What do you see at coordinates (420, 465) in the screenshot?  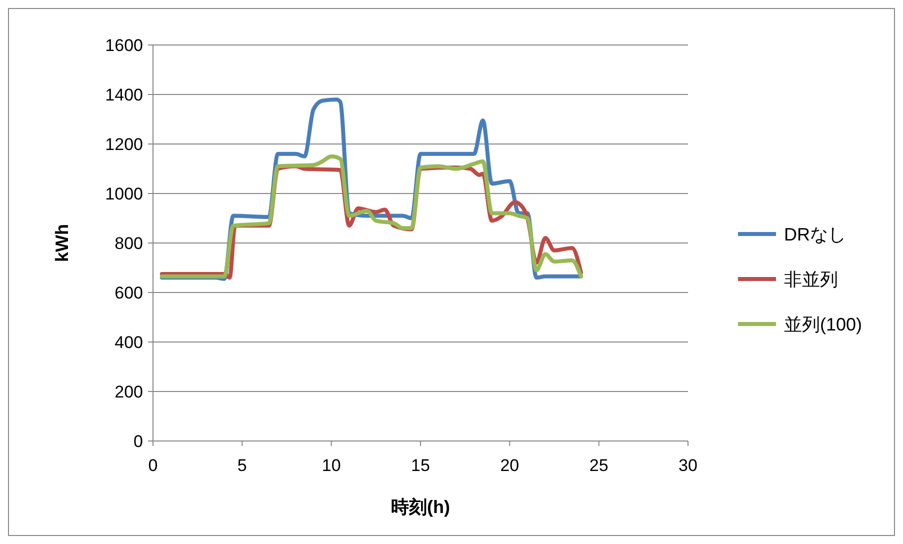 I see `x-tick-label: 15` at bounding box center [420, 465].